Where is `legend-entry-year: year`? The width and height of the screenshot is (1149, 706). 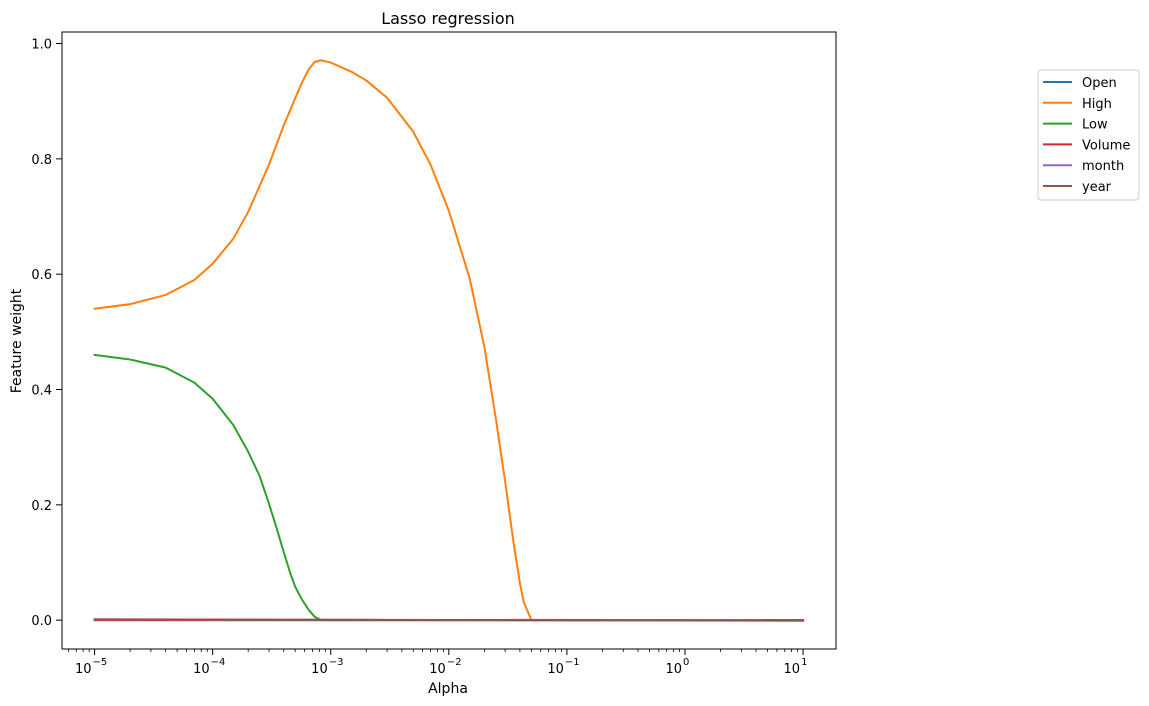
legend-entry-year: year is located at coordinates (1077, 187).